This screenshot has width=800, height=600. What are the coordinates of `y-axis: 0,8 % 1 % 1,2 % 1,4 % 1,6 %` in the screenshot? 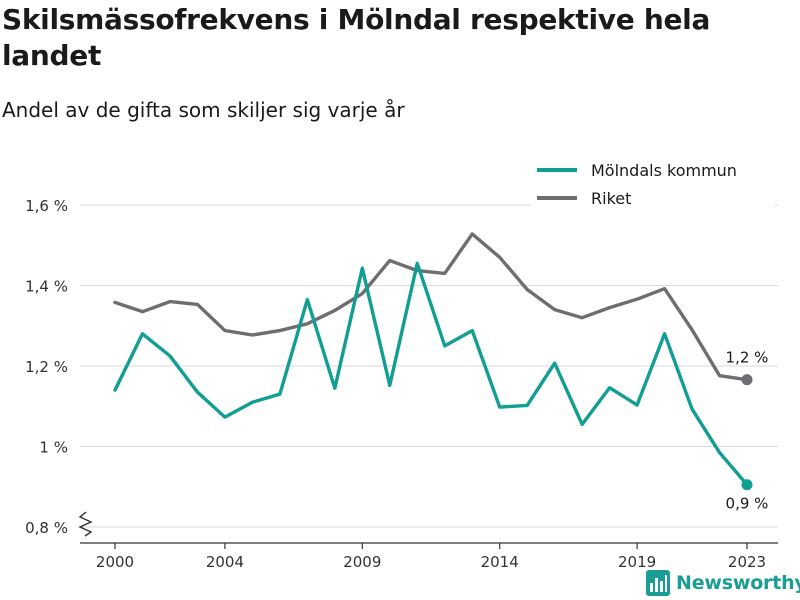 It's located at (46, 367).